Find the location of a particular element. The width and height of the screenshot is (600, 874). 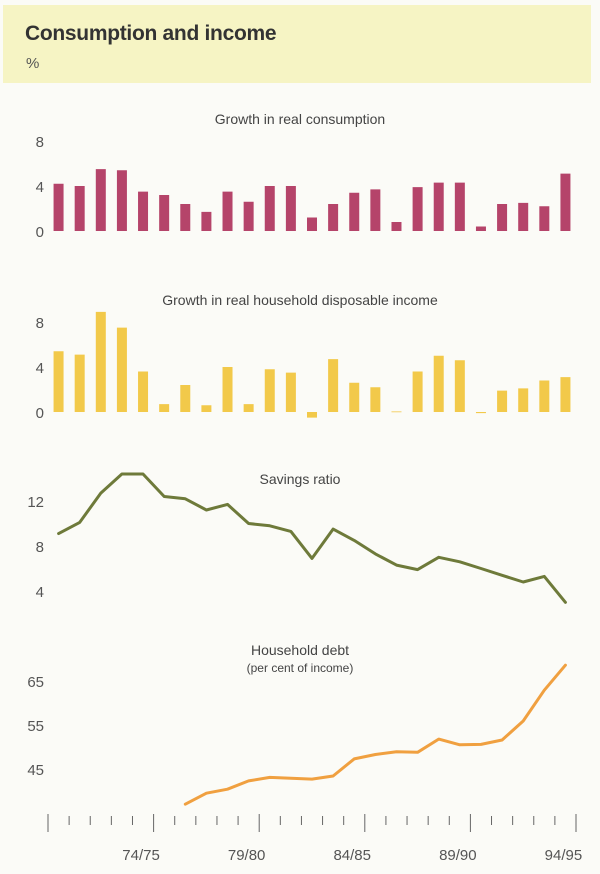

y-tick-label: 65 is located at coordinates (35, 682).